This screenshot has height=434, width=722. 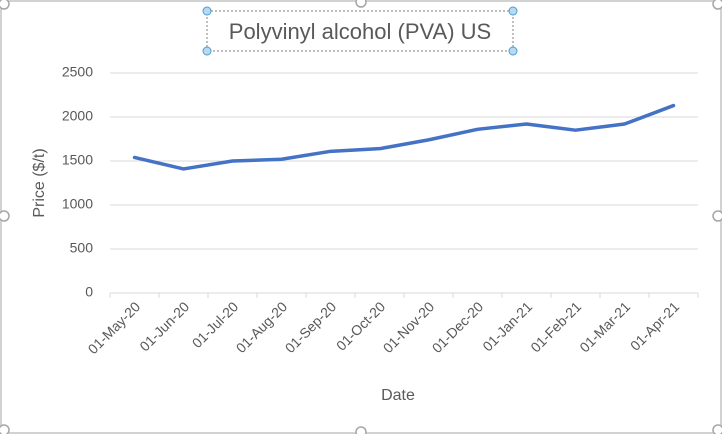 What do you see at coordinates (89, 292) in the screenshot?
I see `y-tick-label: 0` at bounding box center [89, 292].